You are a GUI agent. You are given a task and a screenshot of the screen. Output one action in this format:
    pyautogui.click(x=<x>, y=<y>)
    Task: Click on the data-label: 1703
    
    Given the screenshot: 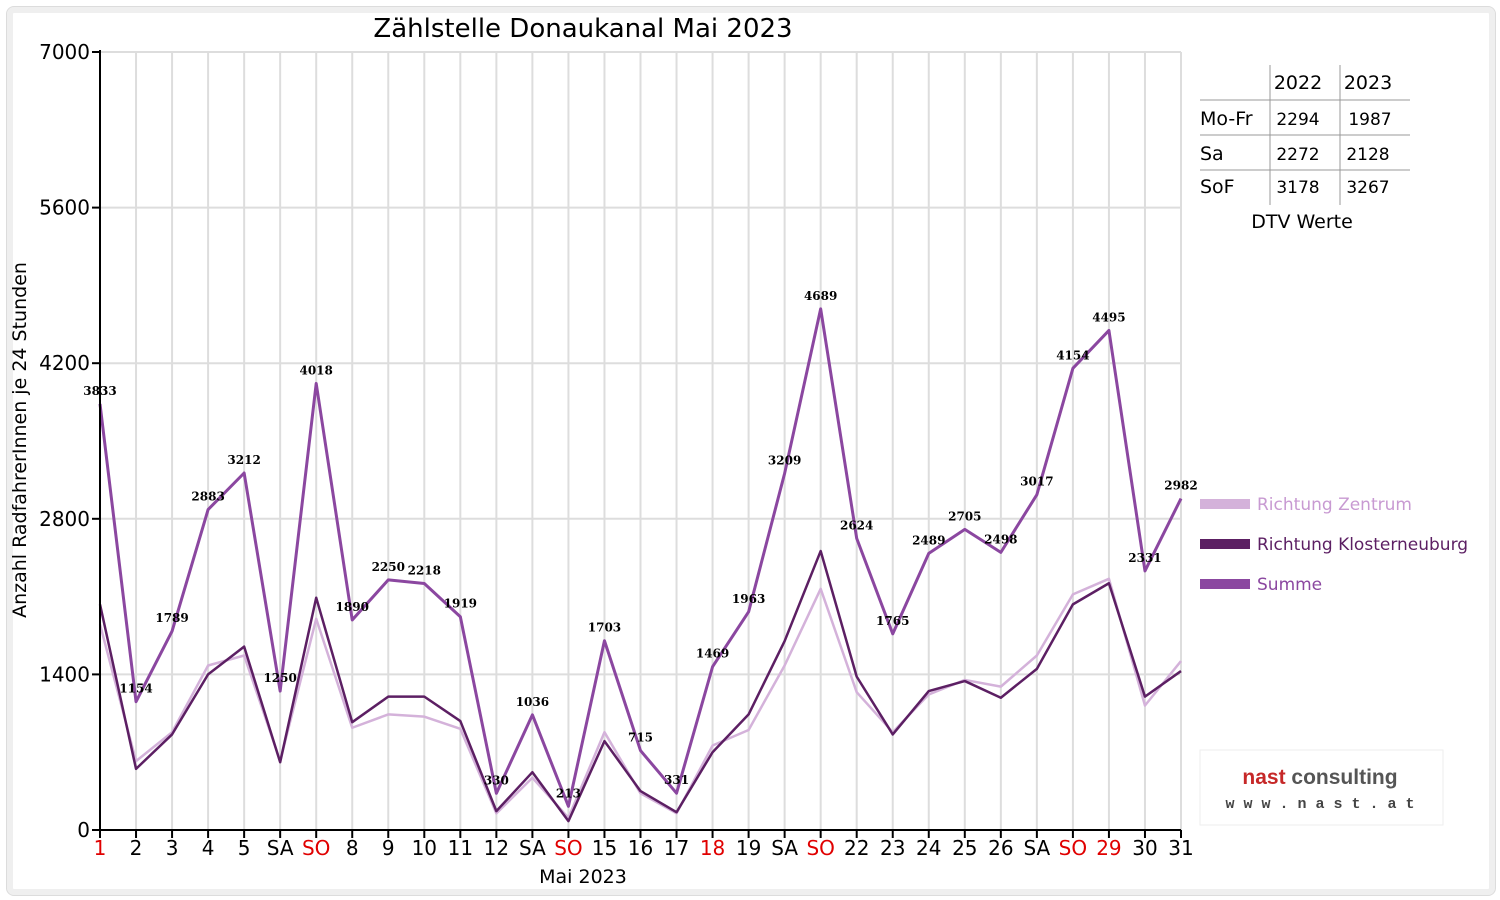 What is the action you would take?
    pyautogui.click(x=604, y=628)
    